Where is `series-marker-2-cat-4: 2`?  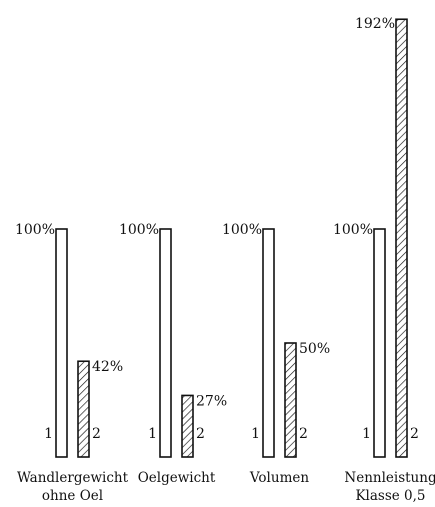
series-marker-2-cat-4: 2 is located at coordinates (414, 434).